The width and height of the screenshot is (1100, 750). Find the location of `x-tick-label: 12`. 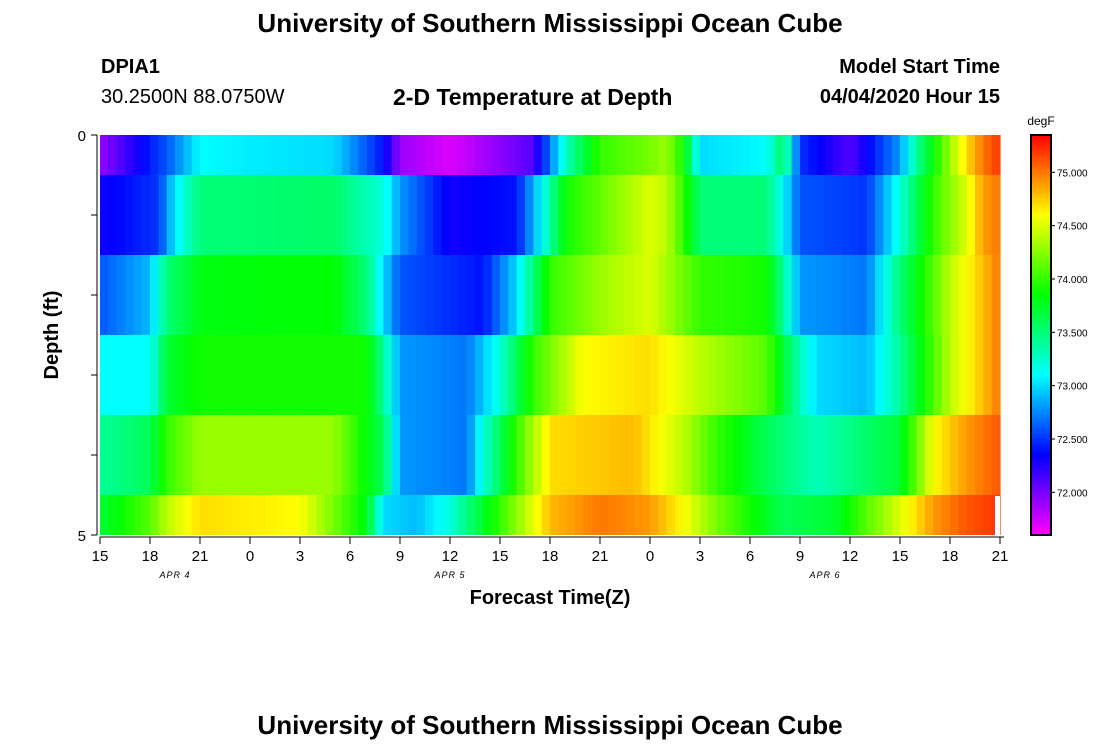

x-tick-label: 12 is located at coordinates (850, 556).